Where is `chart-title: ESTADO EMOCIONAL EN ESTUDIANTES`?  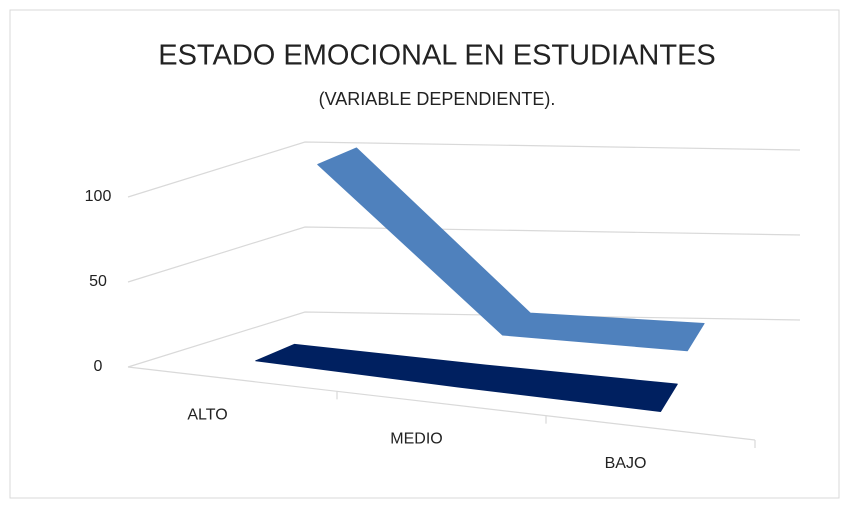 chart-title: ESTADO EMOCIONAL EN ESTUDIANTES is located at coordinates (437, 56).